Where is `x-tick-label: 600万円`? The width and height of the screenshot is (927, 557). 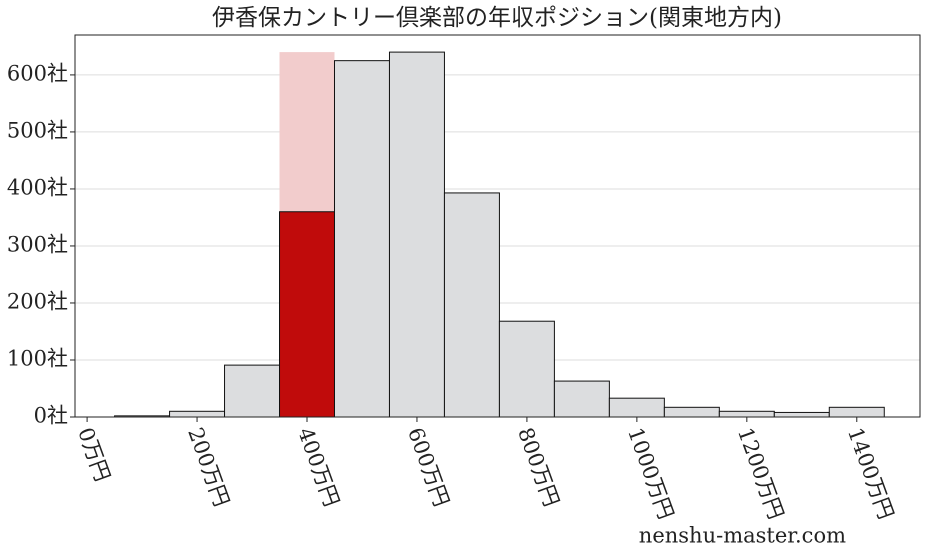 x-tick-label: 600万円 is located at coordinates (428, 466).